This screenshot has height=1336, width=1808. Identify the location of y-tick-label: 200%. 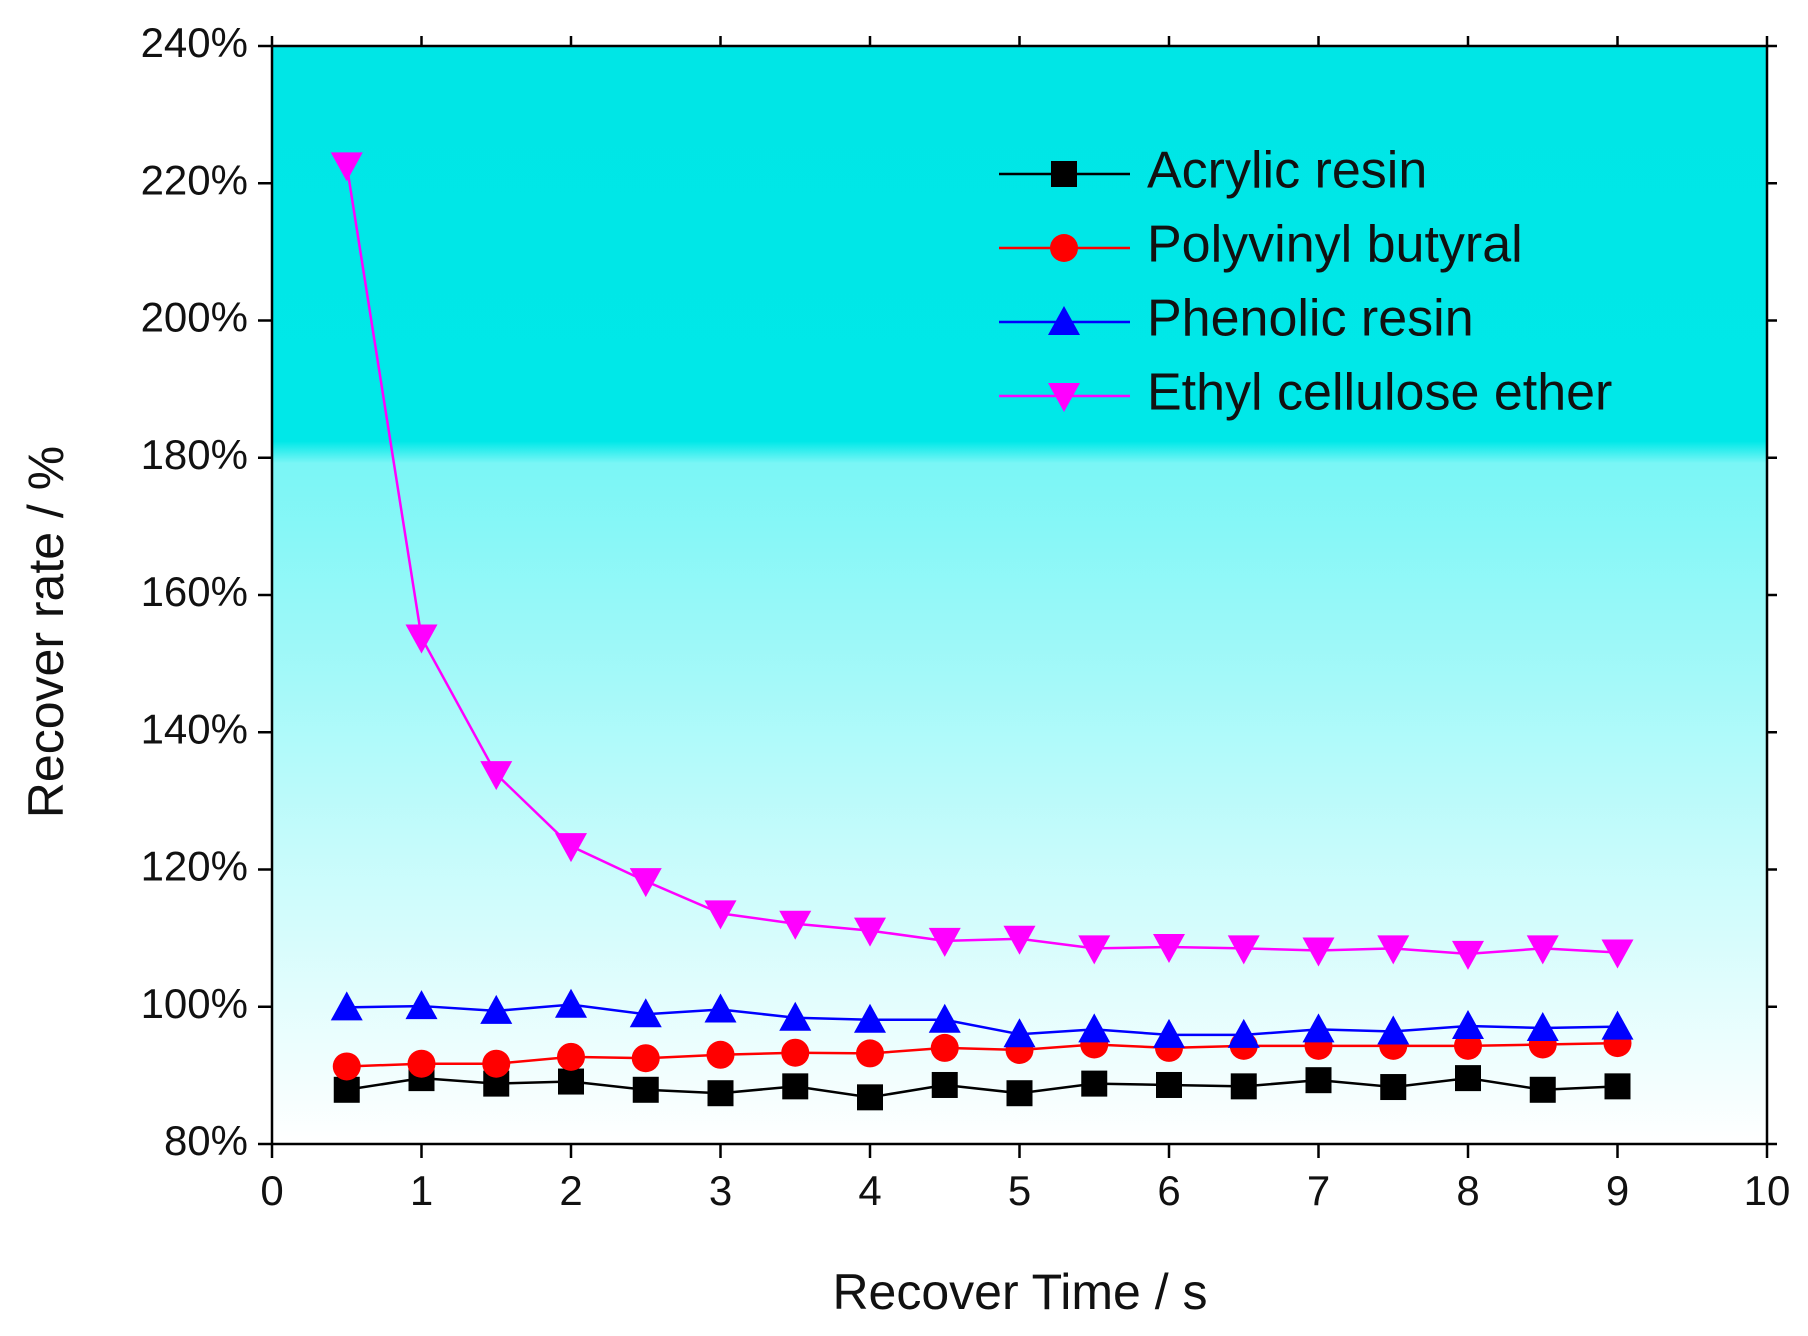
(194, 317).